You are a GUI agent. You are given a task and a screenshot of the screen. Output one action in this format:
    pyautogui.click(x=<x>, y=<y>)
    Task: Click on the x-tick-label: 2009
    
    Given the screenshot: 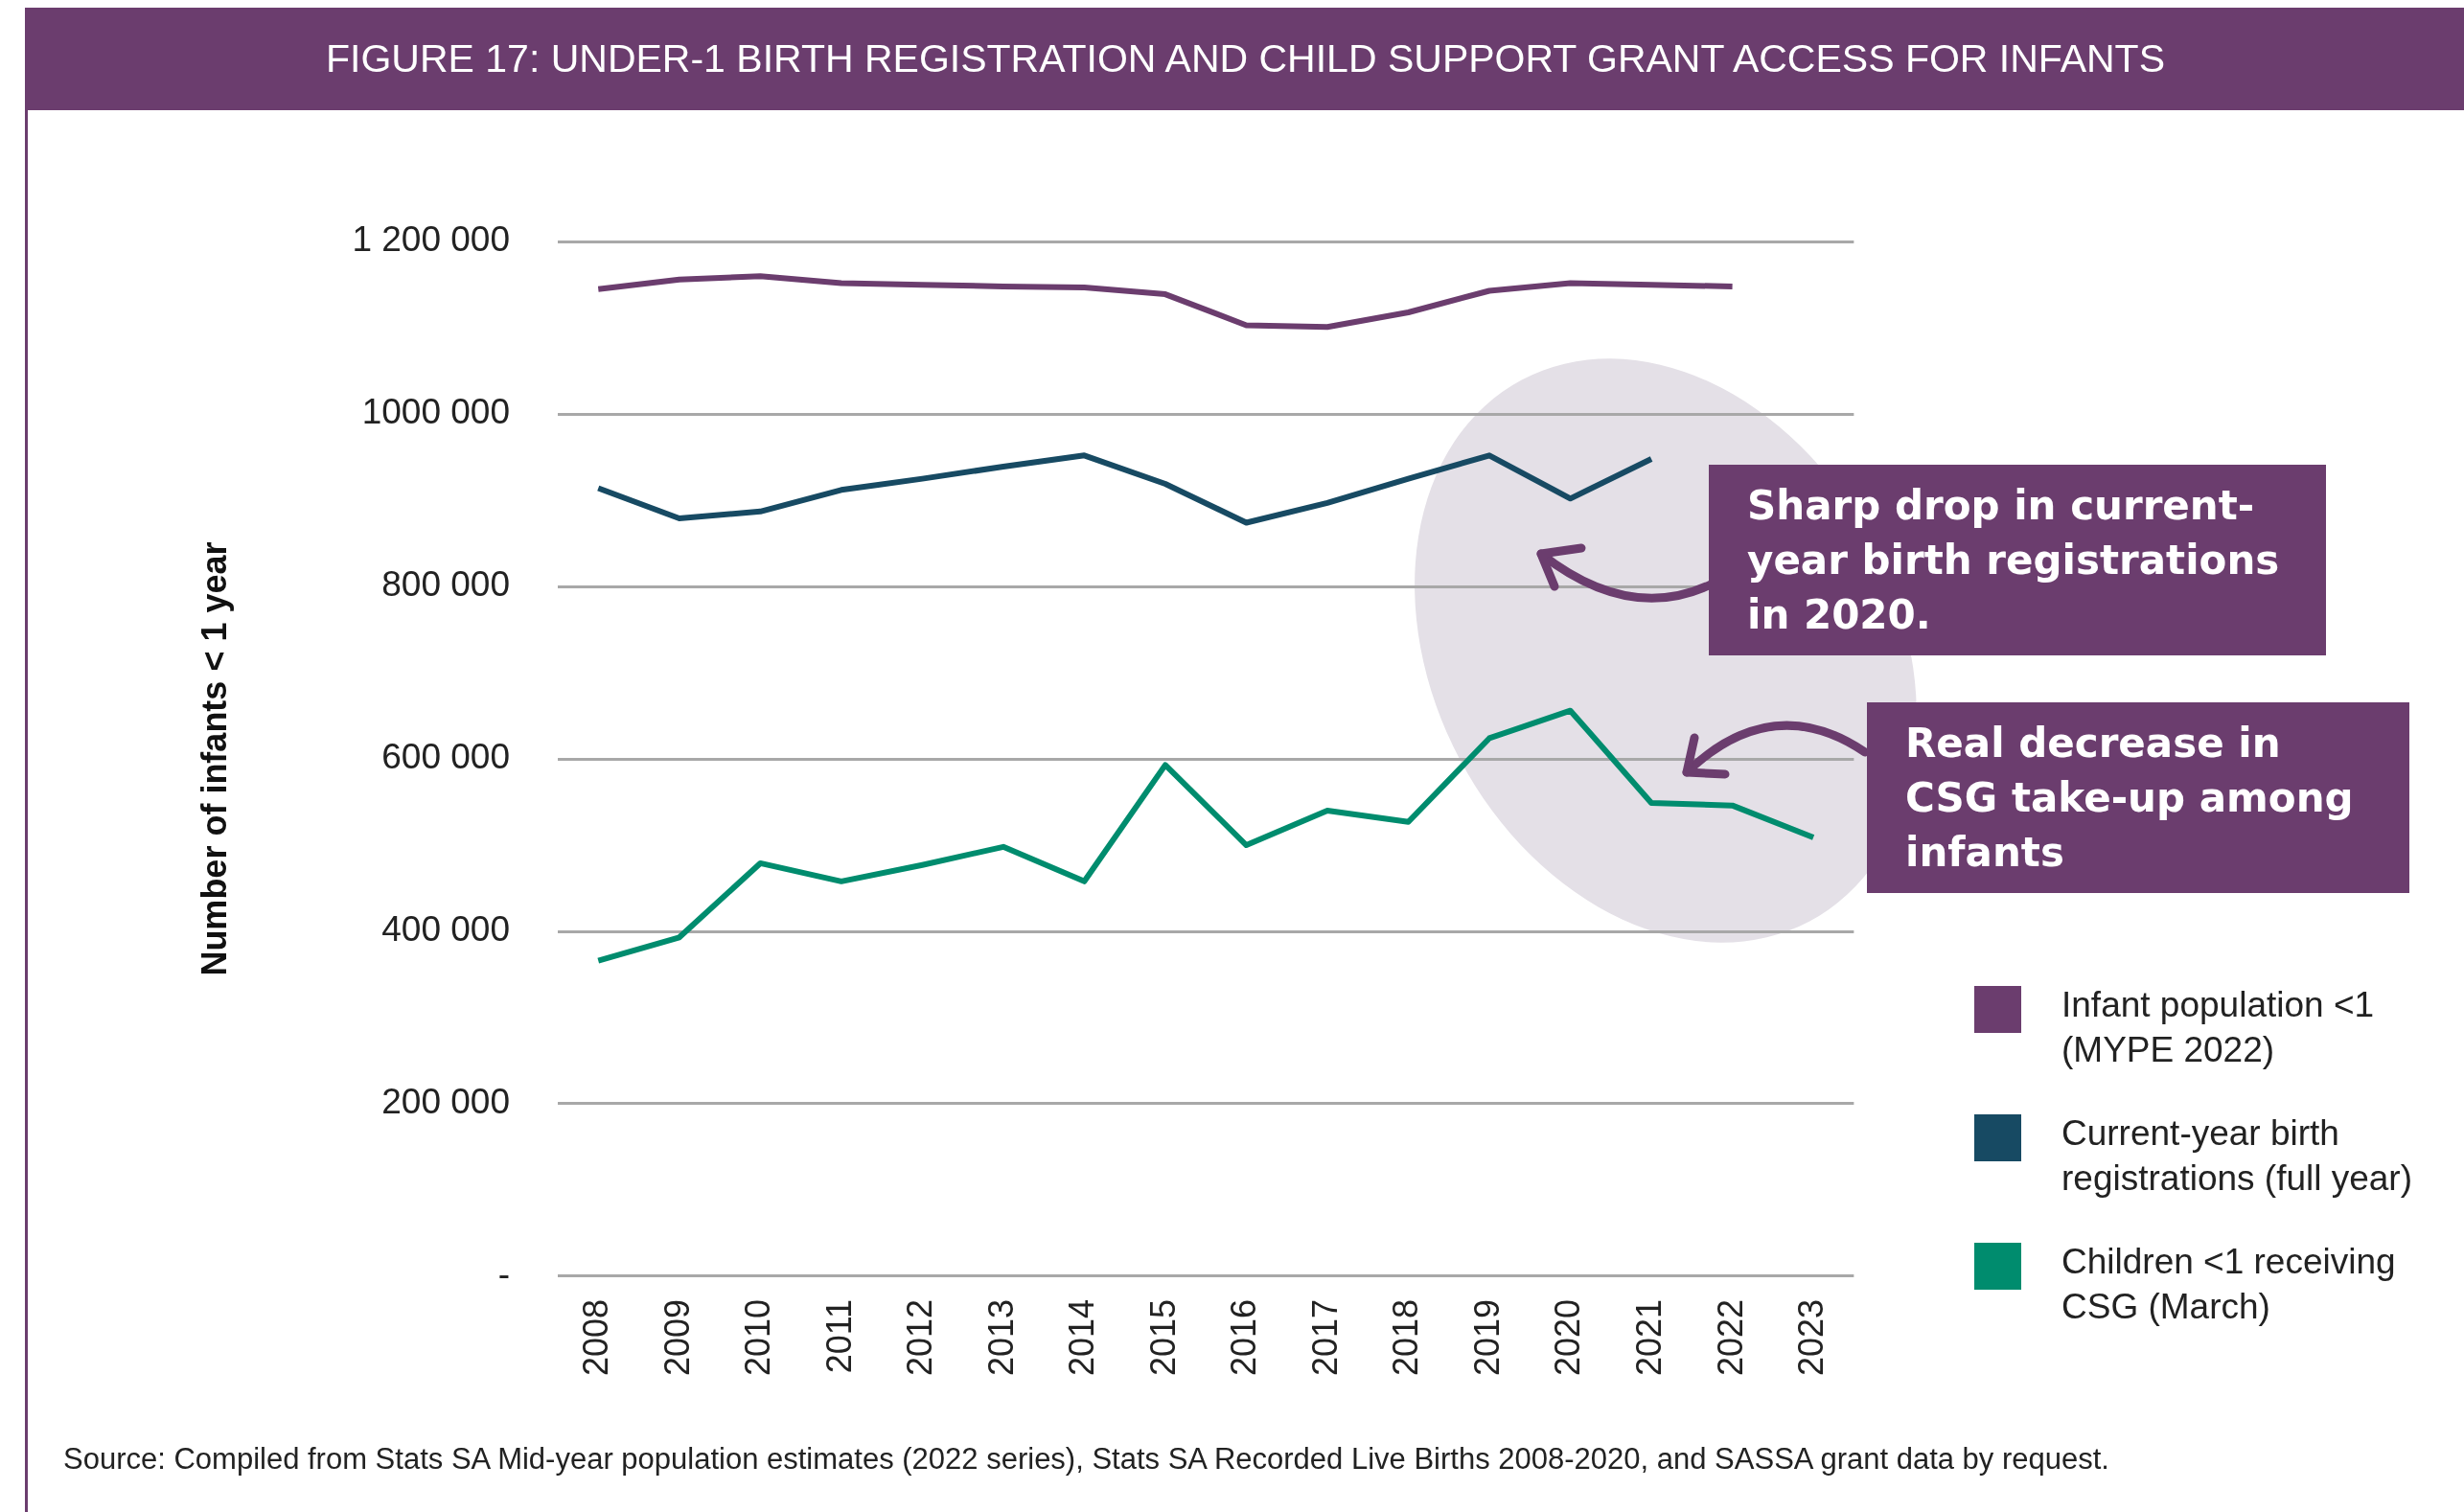 What is the action you would take?
    pyautogui.click(x=676, y=1337)
    